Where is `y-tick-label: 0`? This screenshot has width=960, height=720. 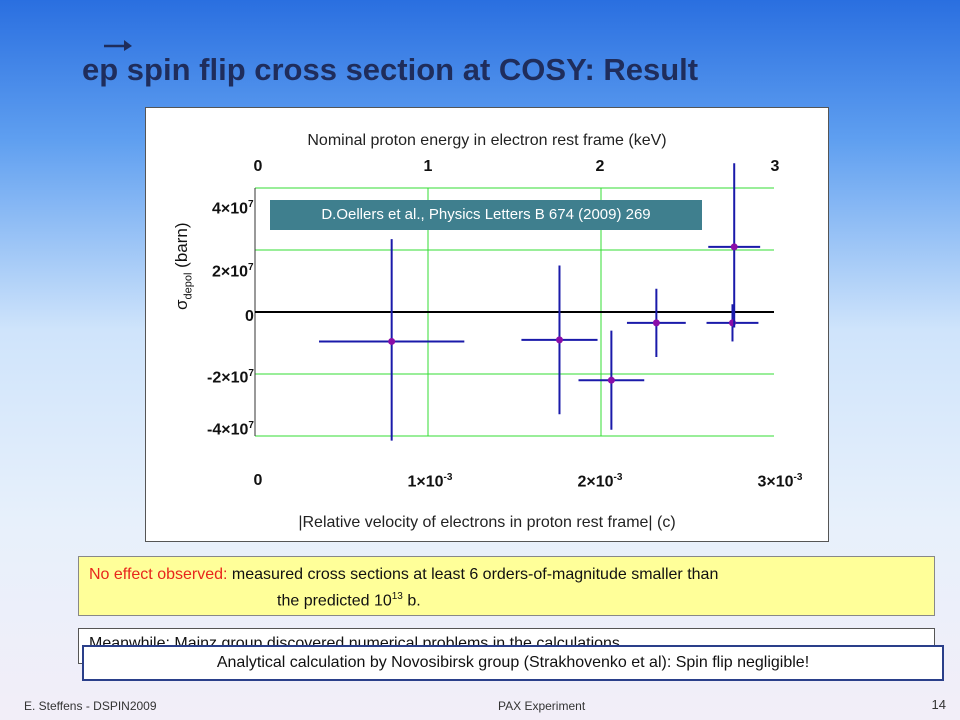
y-tick-label: 0 is located at coordinates (249, 316).